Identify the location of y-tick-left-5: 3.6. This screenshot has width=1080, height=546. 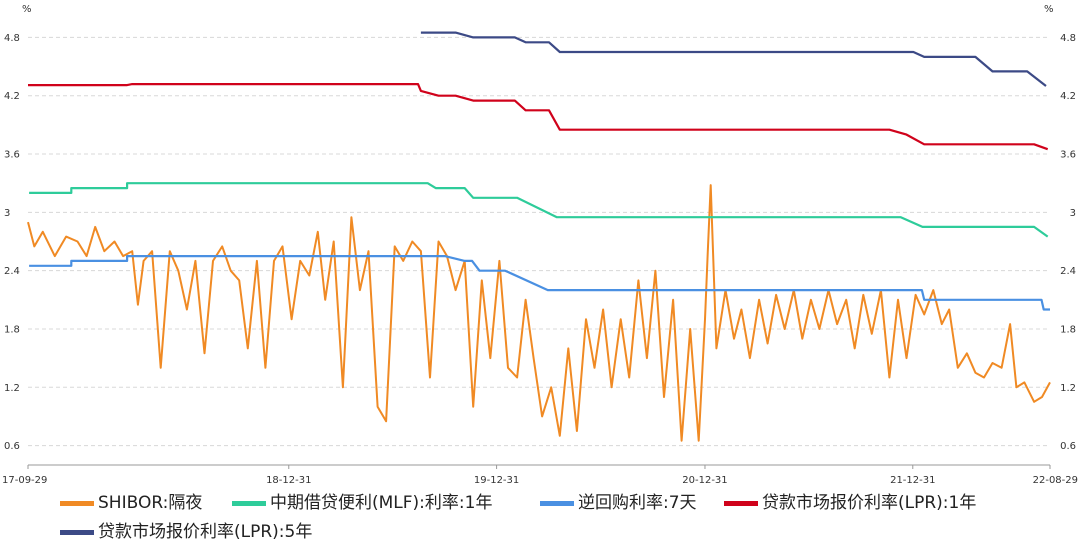
(12, 155).